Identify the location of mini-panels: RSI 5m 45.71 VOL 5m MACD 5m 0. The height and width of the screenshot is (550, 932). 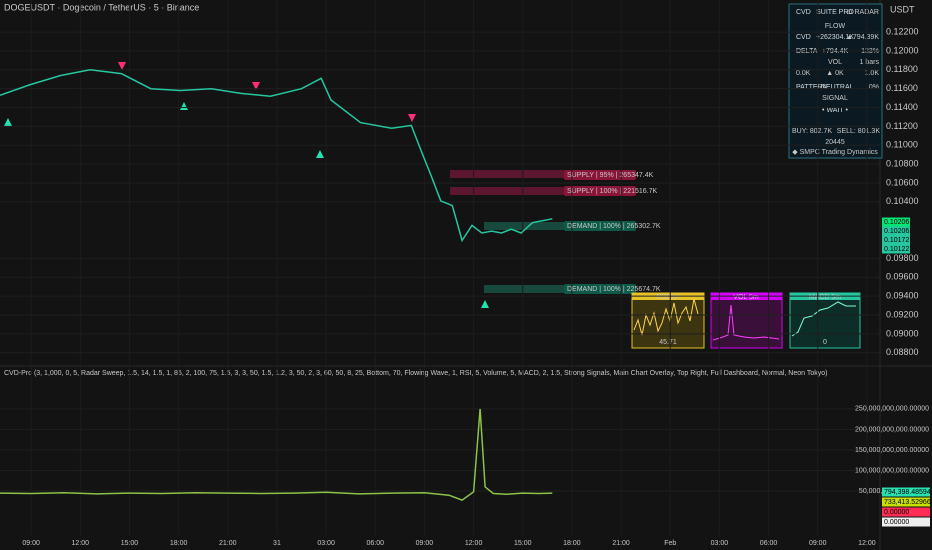
(746, 320).